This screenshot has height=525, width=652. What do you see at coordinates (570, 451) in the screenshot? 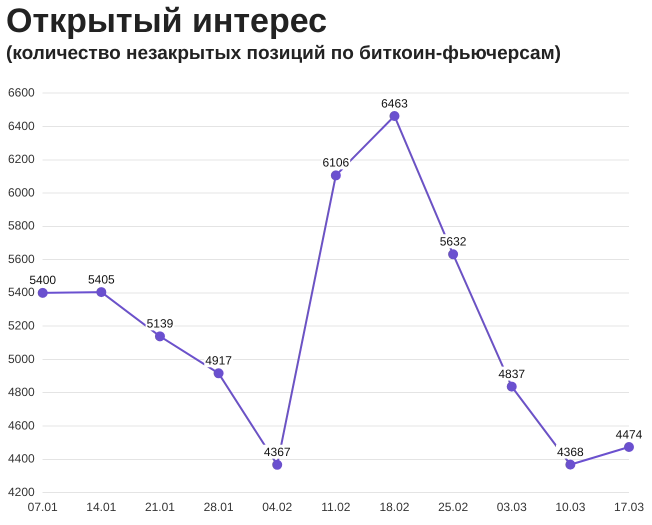
I see `data-label: 4368` at bounding box center [570, 451].